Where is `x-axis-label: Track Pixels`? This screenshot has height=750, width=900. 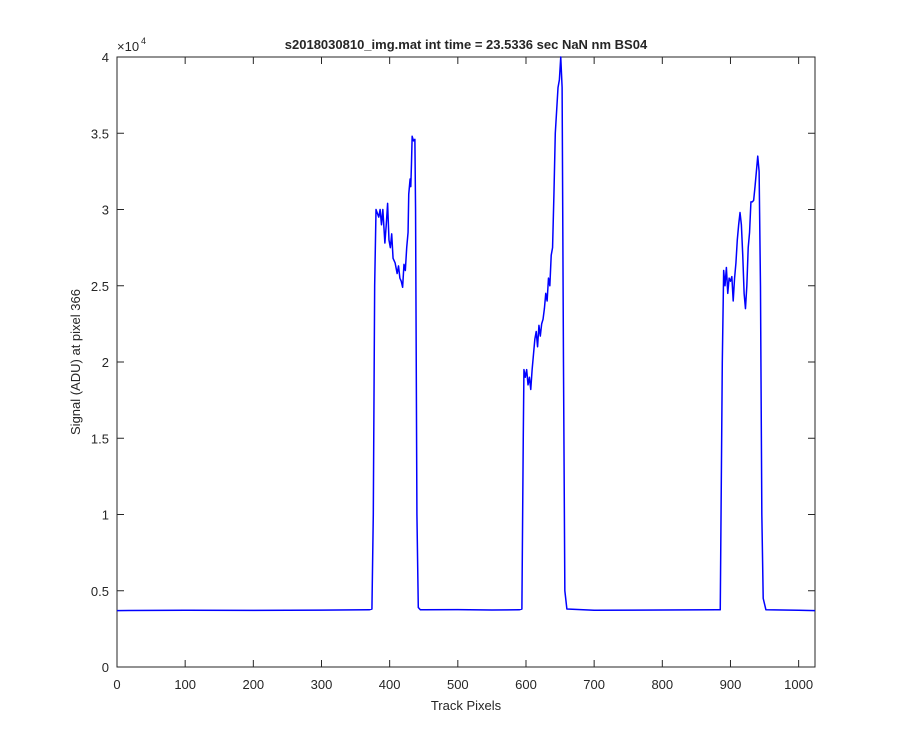
x-axis-label: Track Pixels is located at coordinates (466, 705).